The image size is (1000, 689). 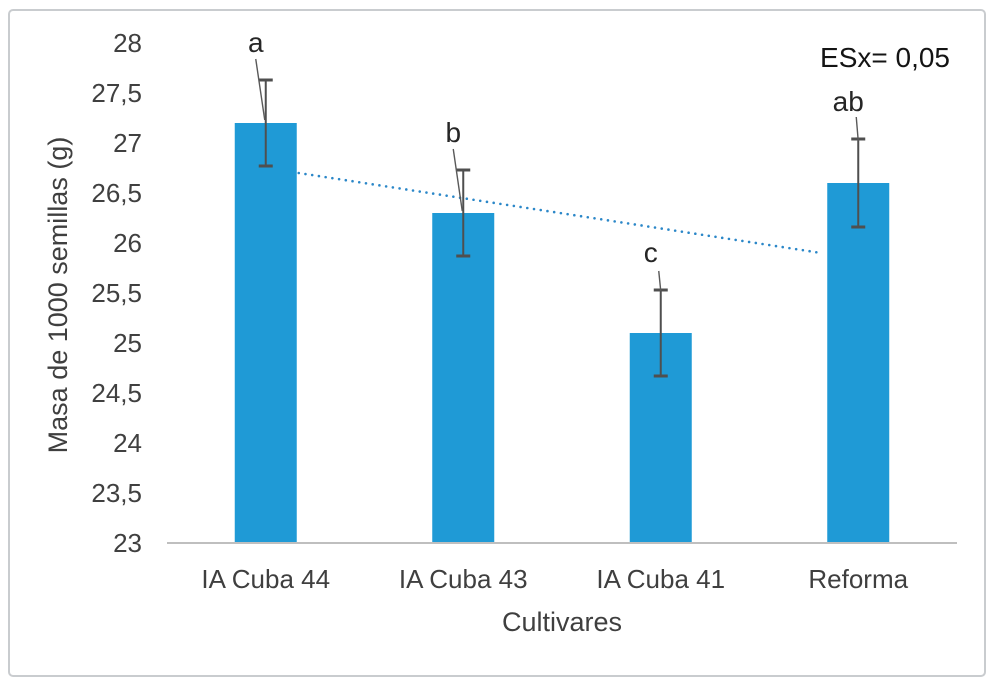 I want to click on bar-reforma, so click(x=858, y=363).